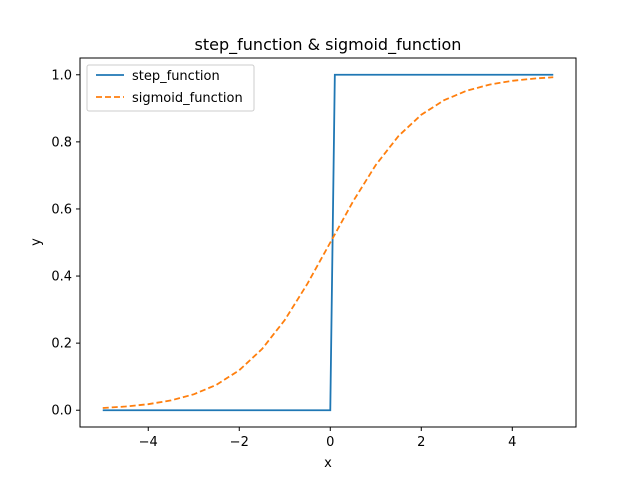  What do you see at coordinates (328, 463) in the screenshot?
I see `x-axis-label: x` at bounding box center [328, 463].